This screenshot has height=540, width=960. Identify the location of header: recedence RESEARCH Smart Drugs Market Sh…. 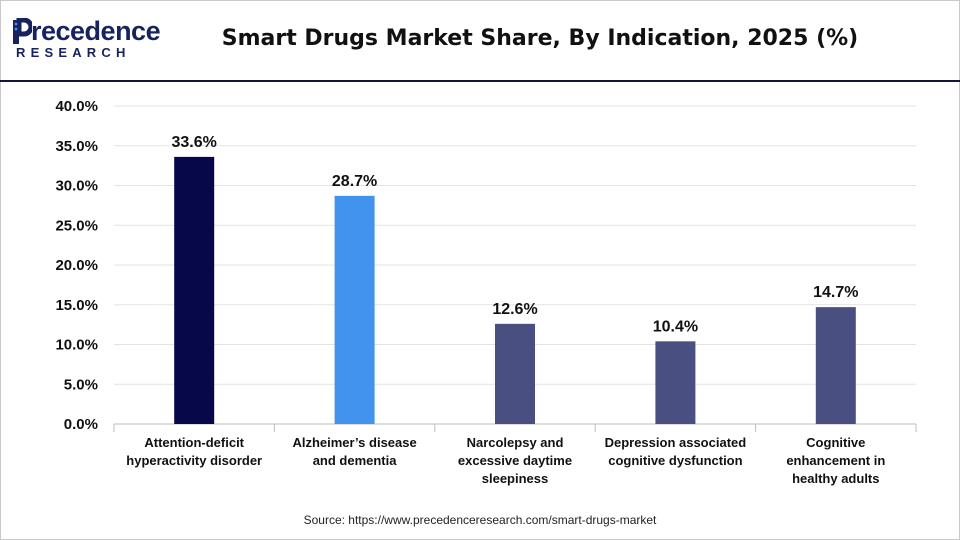
(480, 40).